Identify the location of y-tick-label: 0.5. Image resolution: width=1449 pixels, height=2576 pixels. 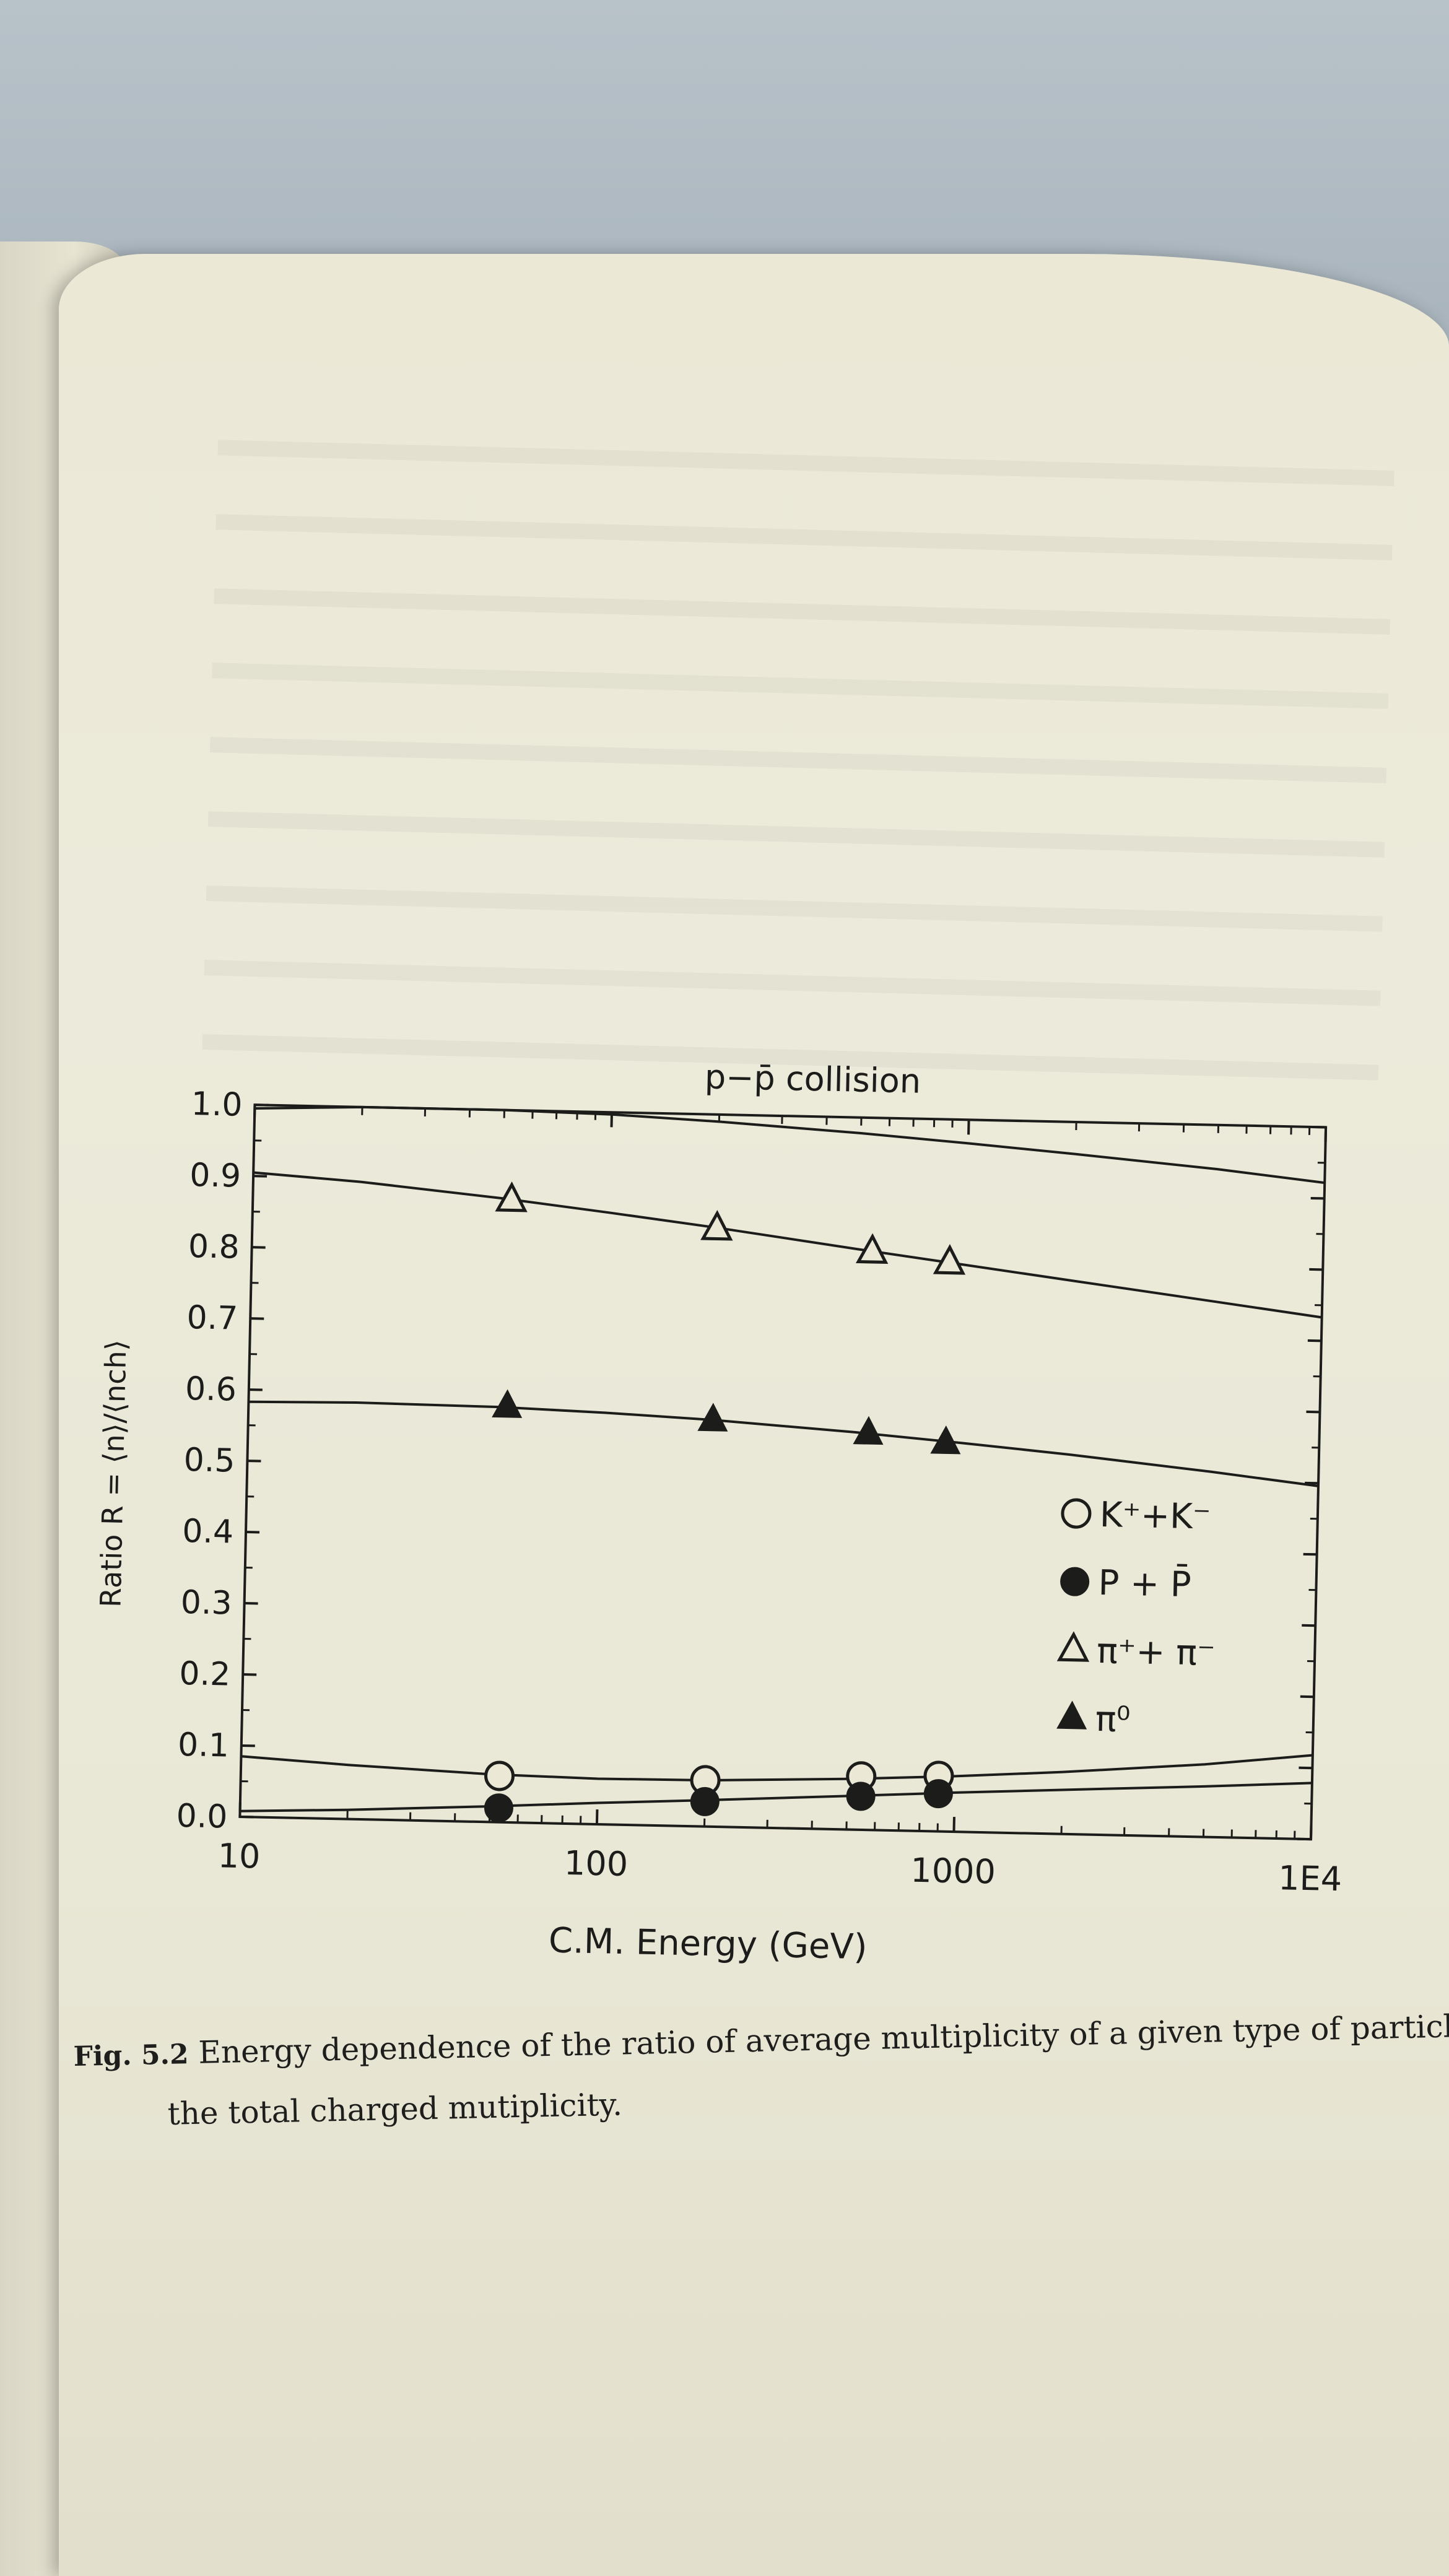
(209, 1461).